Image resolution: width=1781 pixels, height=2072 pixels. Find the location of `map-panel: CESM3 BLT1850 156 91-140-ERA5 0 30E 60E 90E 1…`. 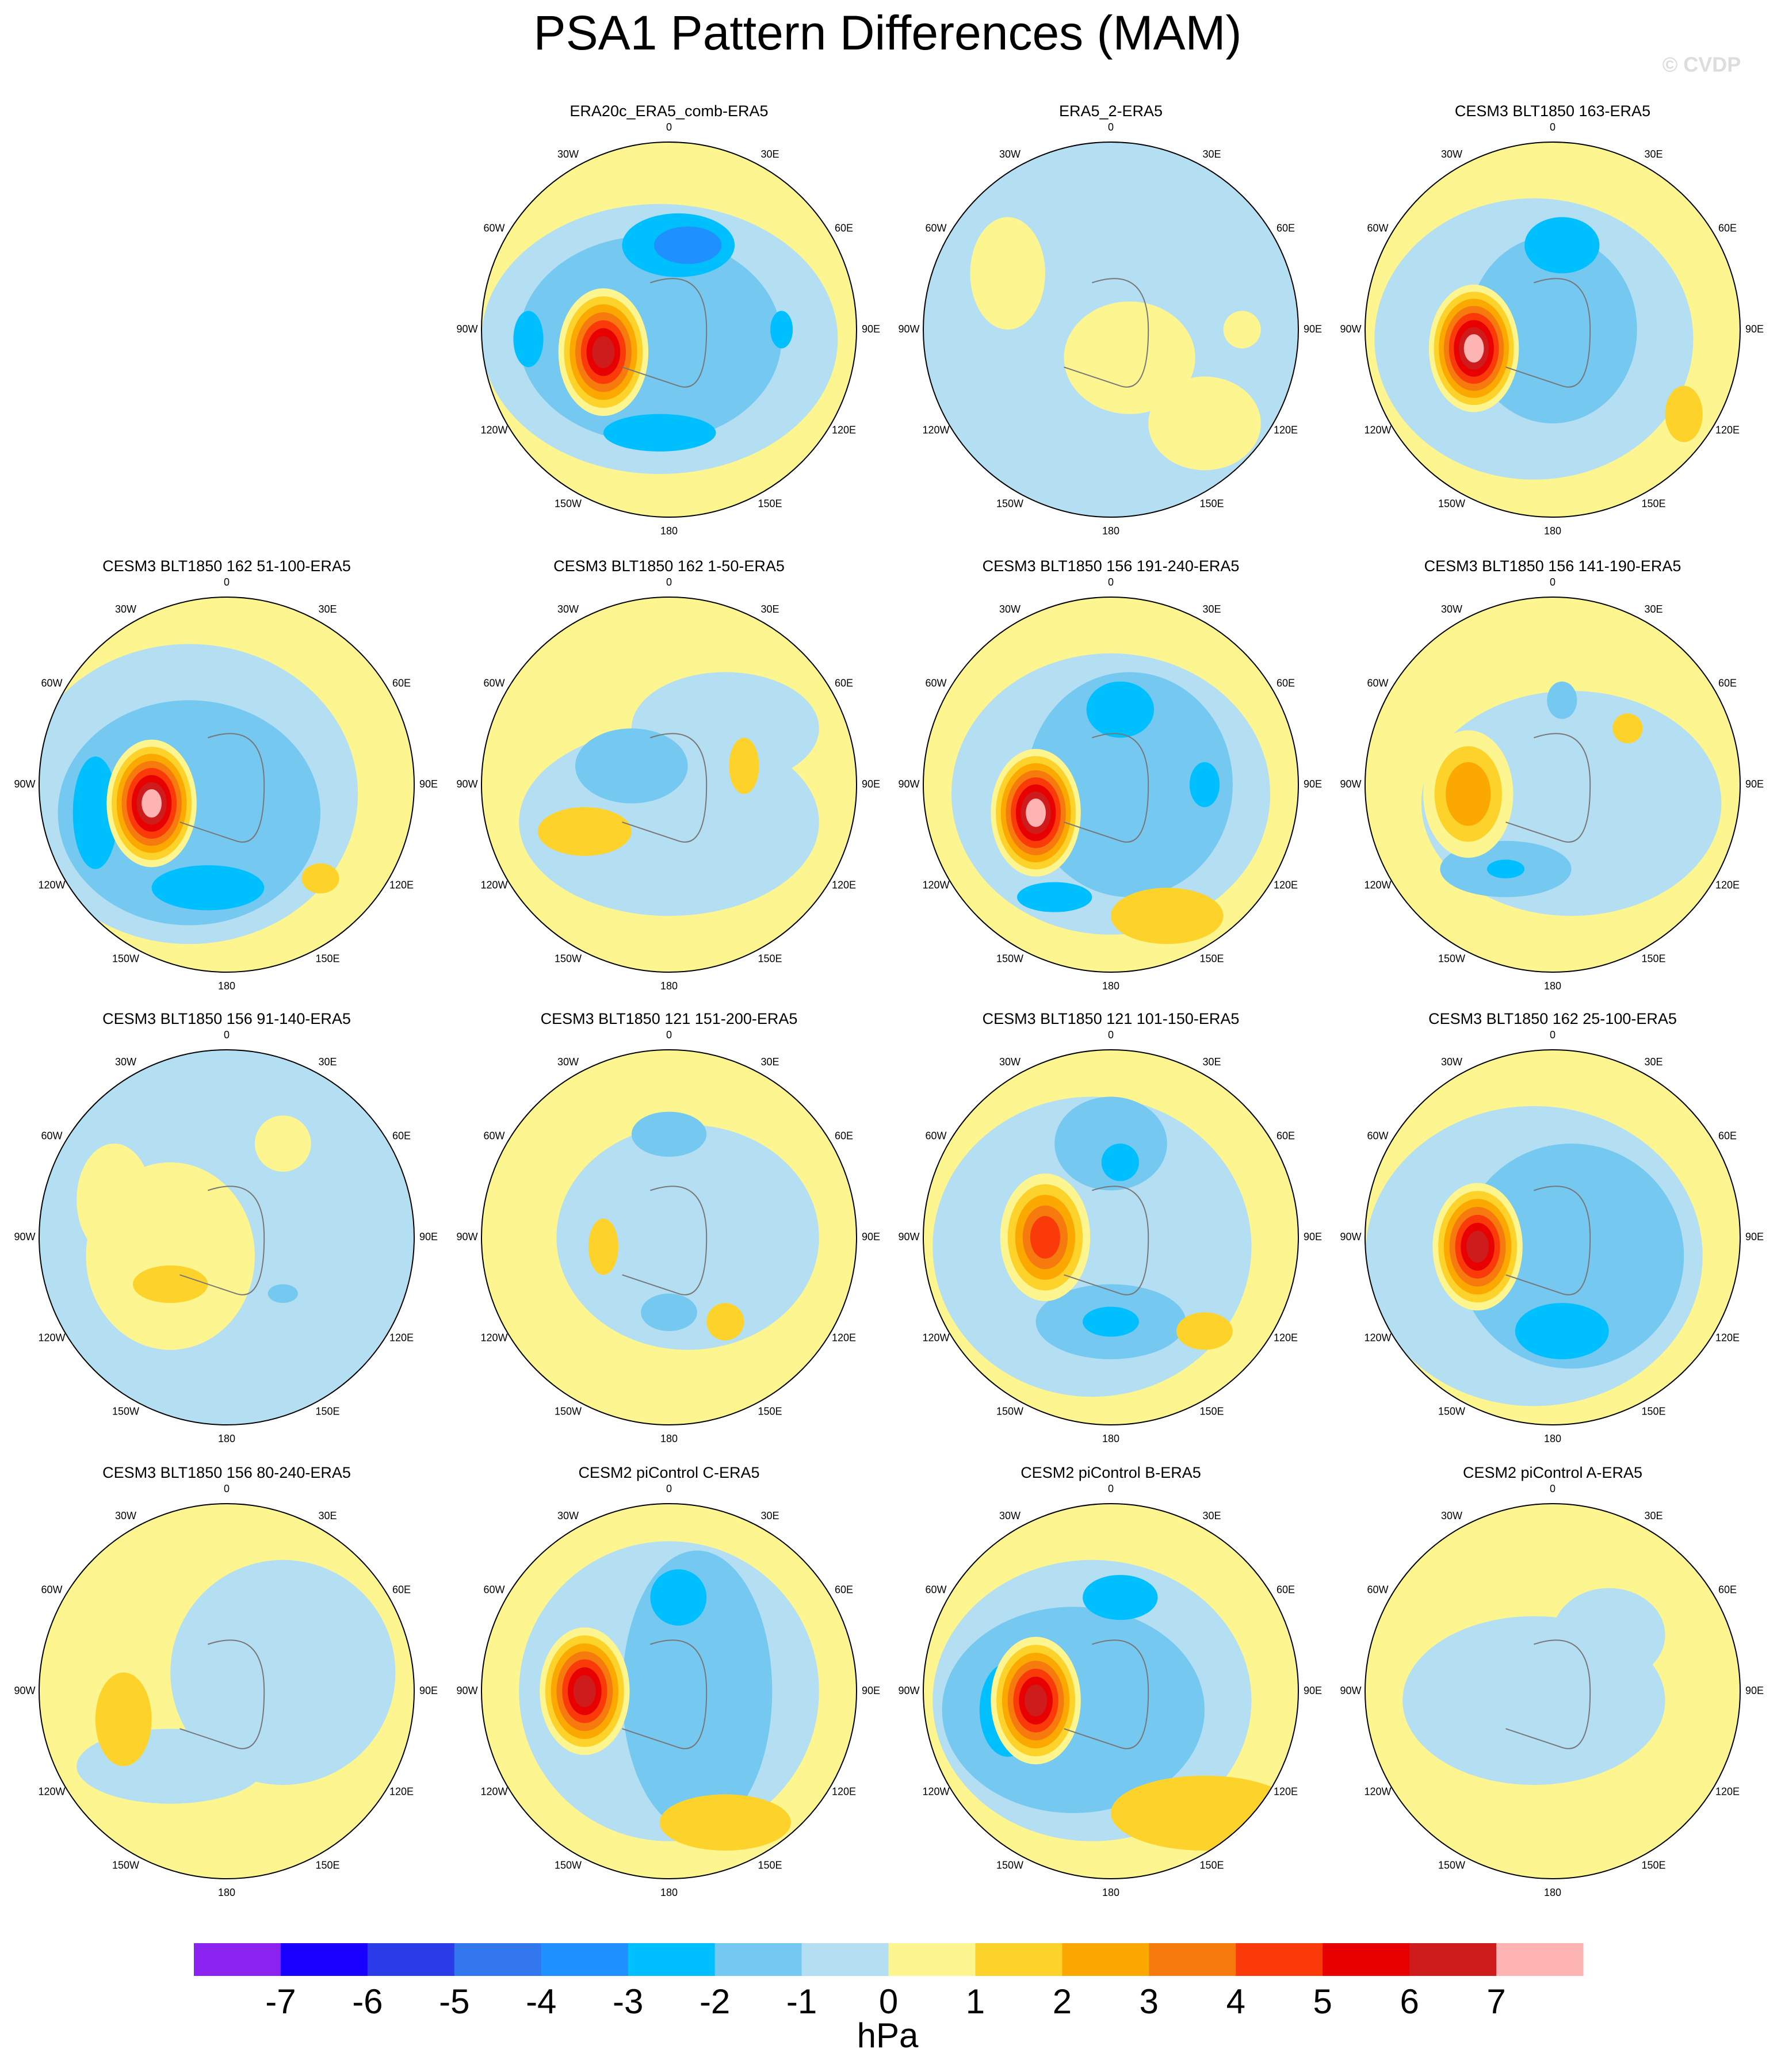

map-panel: CESM3 BLT1850 156 91-140-ERA5 0 30E 60E 90E 1… is located at coordinates (226, 1227).